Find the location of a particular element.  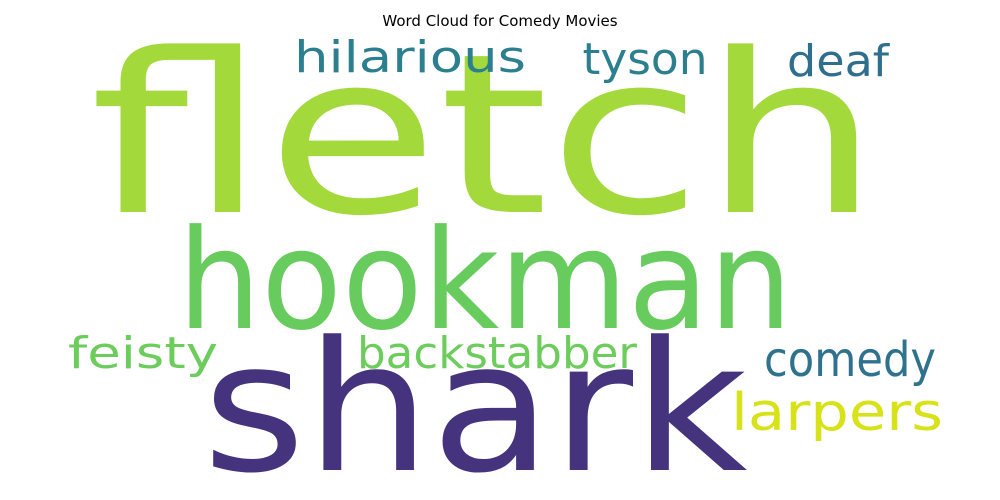

word-hilarious: hilarious is located at coordinates (410, 57).